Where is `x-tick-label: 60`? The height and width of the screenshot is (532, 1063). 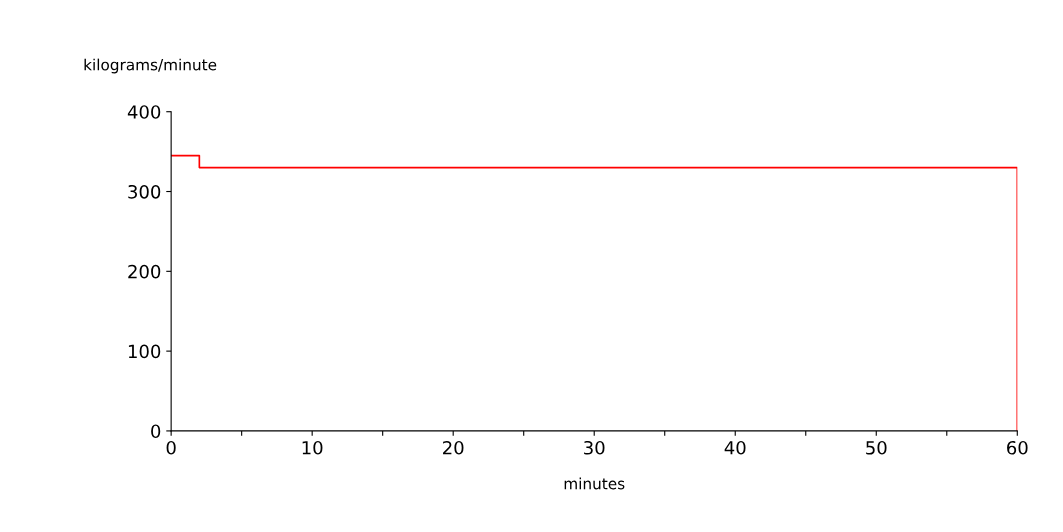
x-tick-label: 60 is located at coordinates (1017, 447).